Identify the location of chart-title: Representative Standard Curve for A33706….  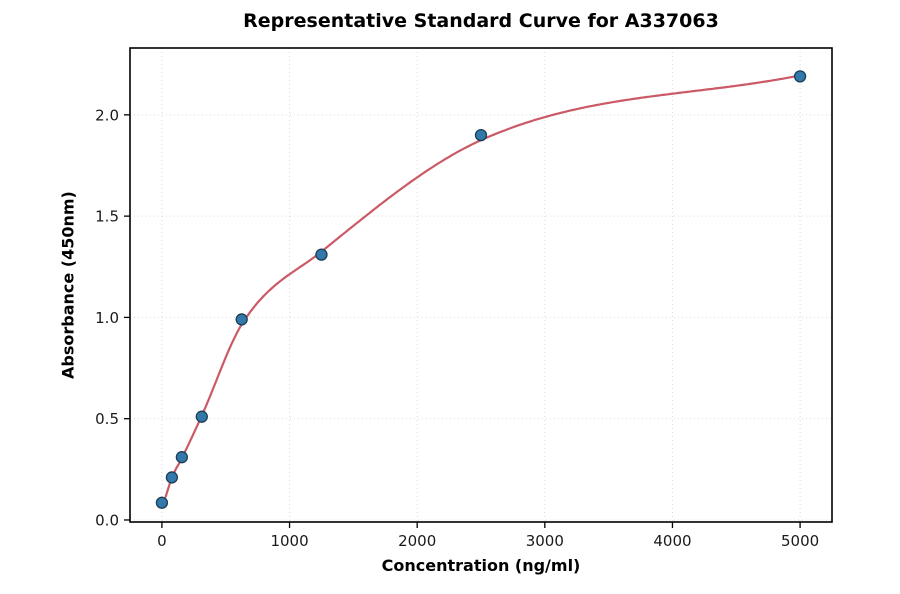
(481, 21).